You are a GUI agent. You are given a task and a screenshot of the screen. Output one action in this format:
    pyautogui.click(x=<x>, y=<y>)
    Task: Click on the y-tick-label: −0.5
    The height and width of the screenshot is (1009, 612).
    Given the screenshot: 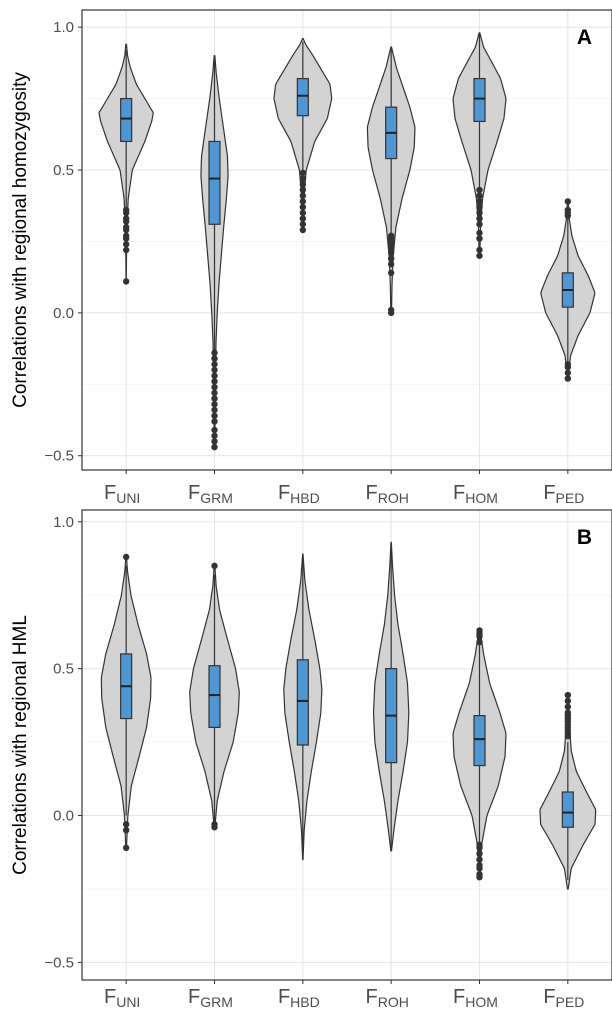 What is the action you would take?
    pyautogui.click(x=59, y=962)
    